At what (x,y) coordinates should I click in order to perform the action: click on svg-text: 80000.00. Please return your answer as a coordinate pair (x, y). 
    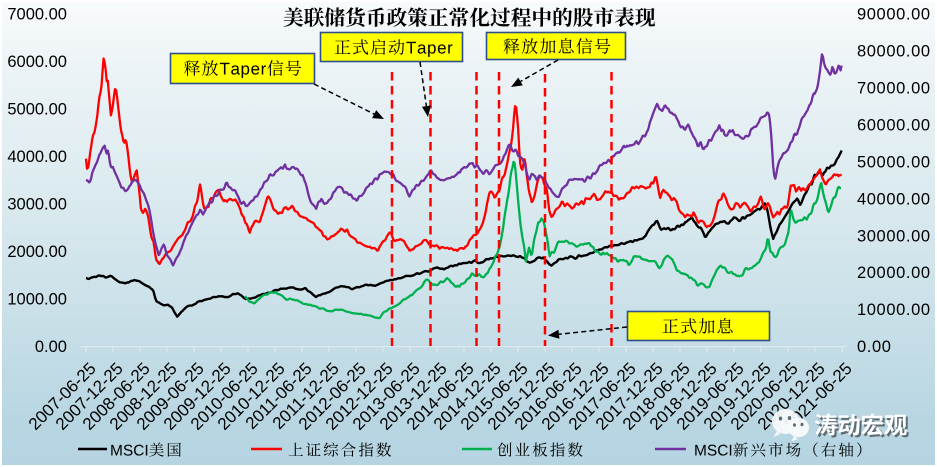
    Looking at the image, I should click on (894, 52).